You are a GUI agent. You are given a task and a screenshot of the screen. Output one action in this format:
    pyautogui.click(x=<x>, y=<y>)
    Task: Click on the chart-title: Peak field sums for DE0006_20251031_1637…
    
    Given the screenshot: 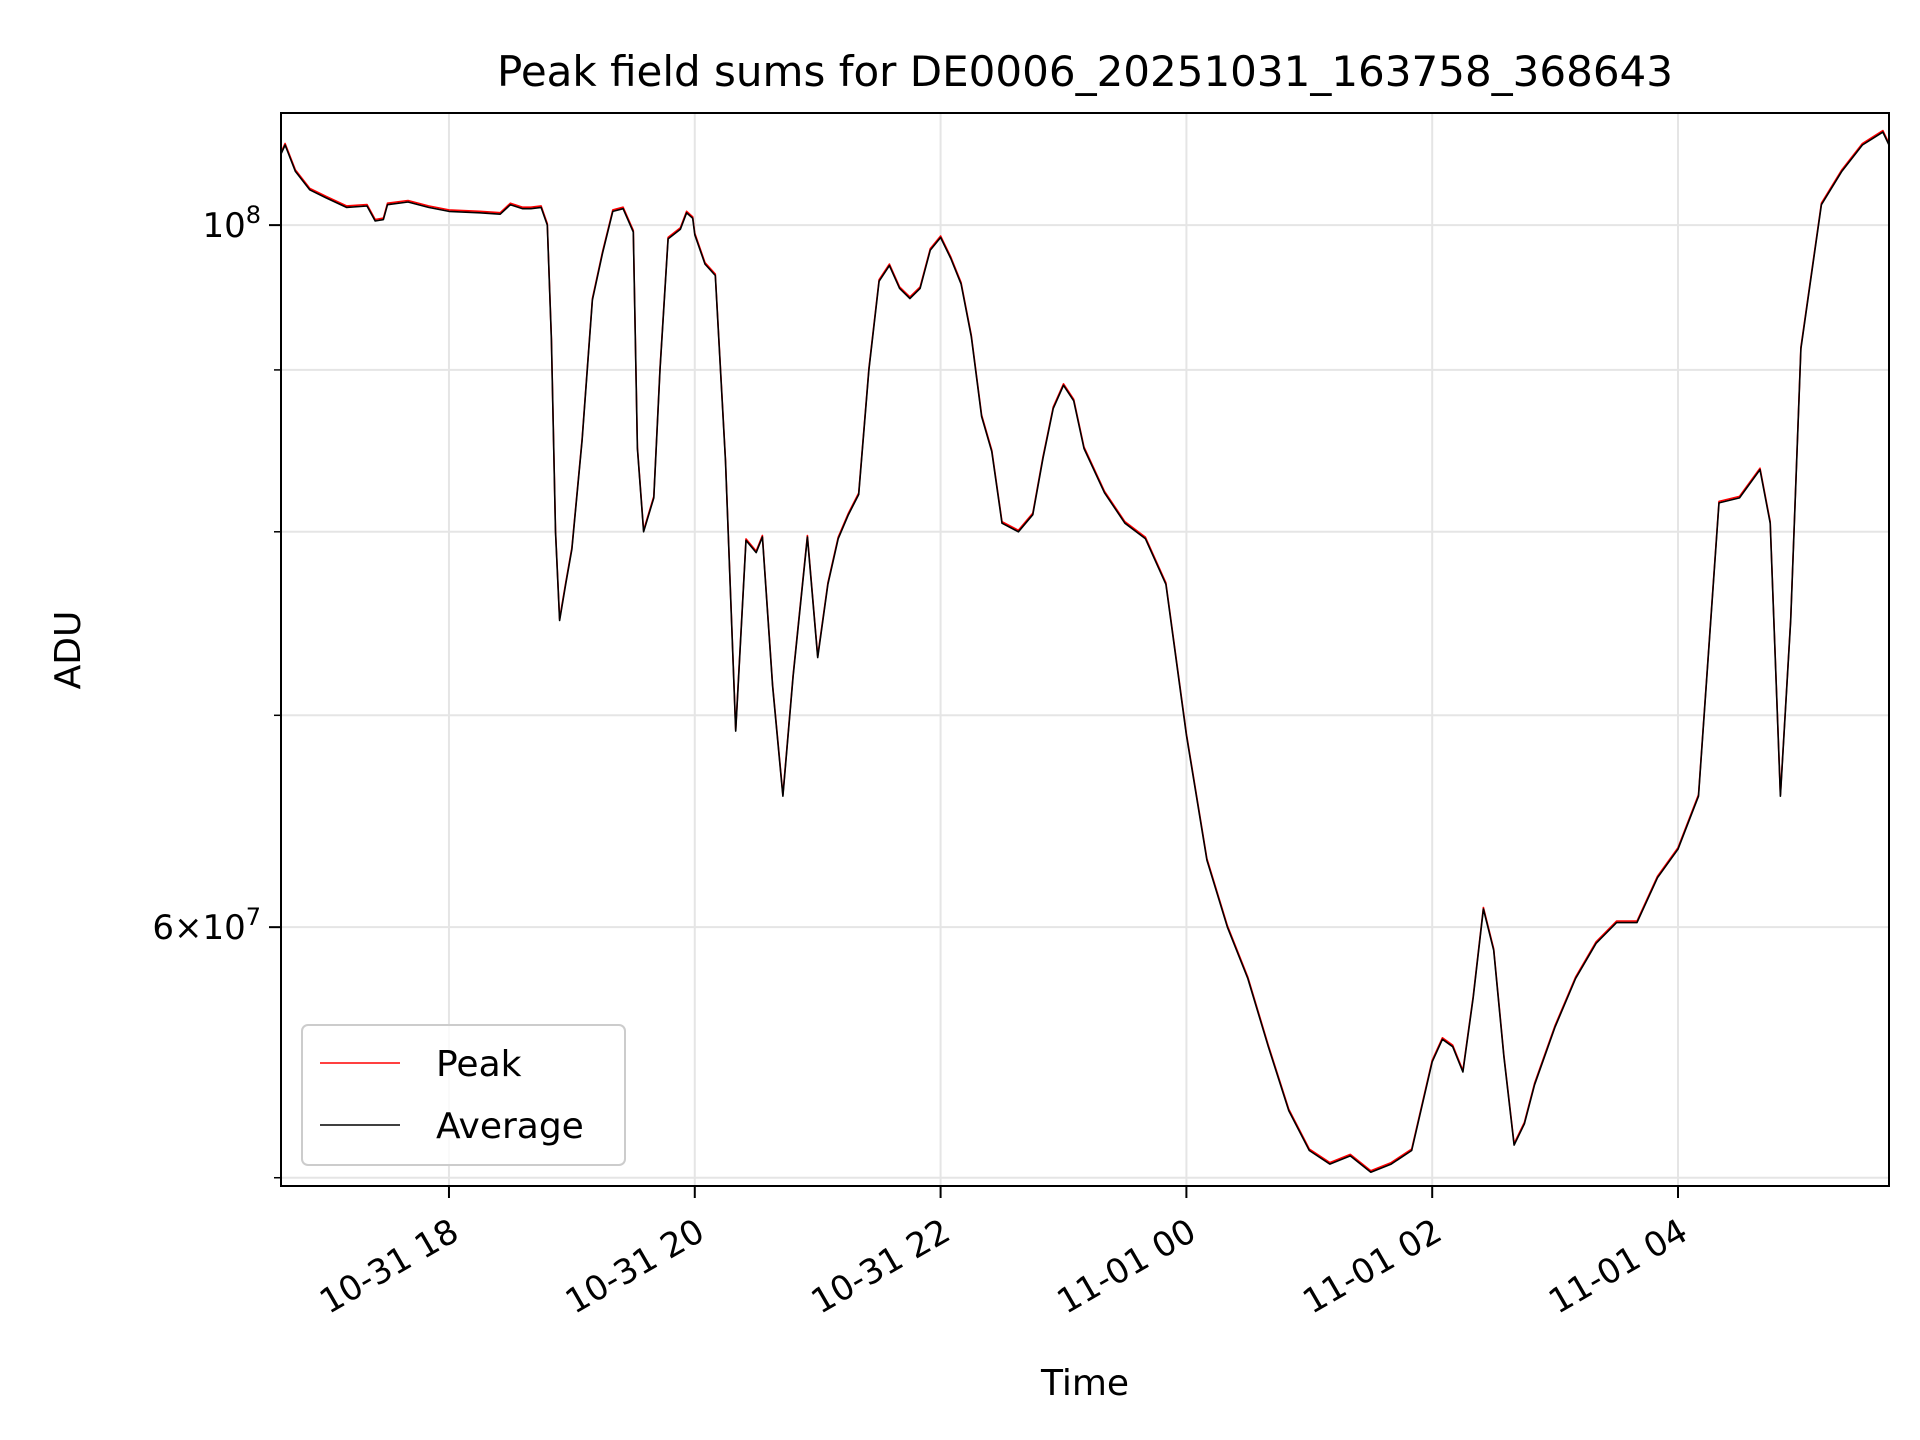 What is the action you would take?
    pyautogui.click(x=1085, y=71)
    